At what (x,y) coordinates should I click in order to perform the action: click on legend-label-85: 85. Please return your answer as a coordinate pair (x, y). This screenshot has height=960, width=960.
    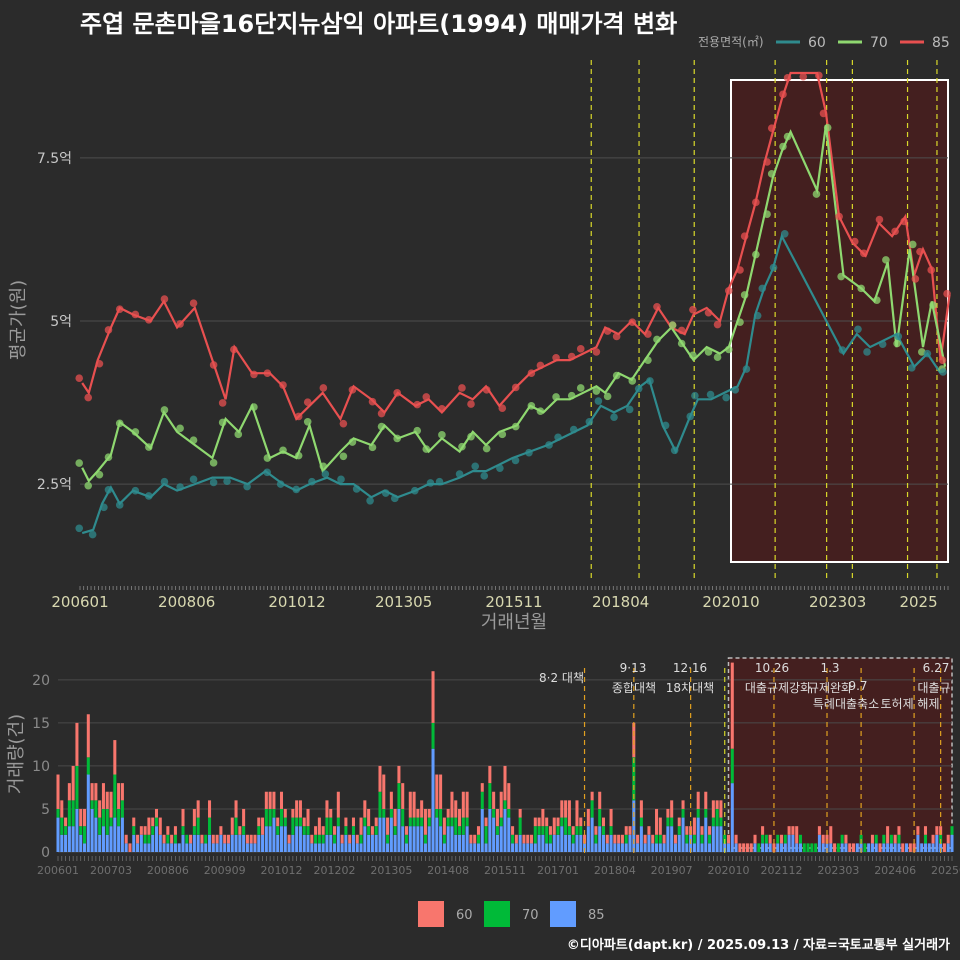
    Looking at the image, I should click on (941, 43).